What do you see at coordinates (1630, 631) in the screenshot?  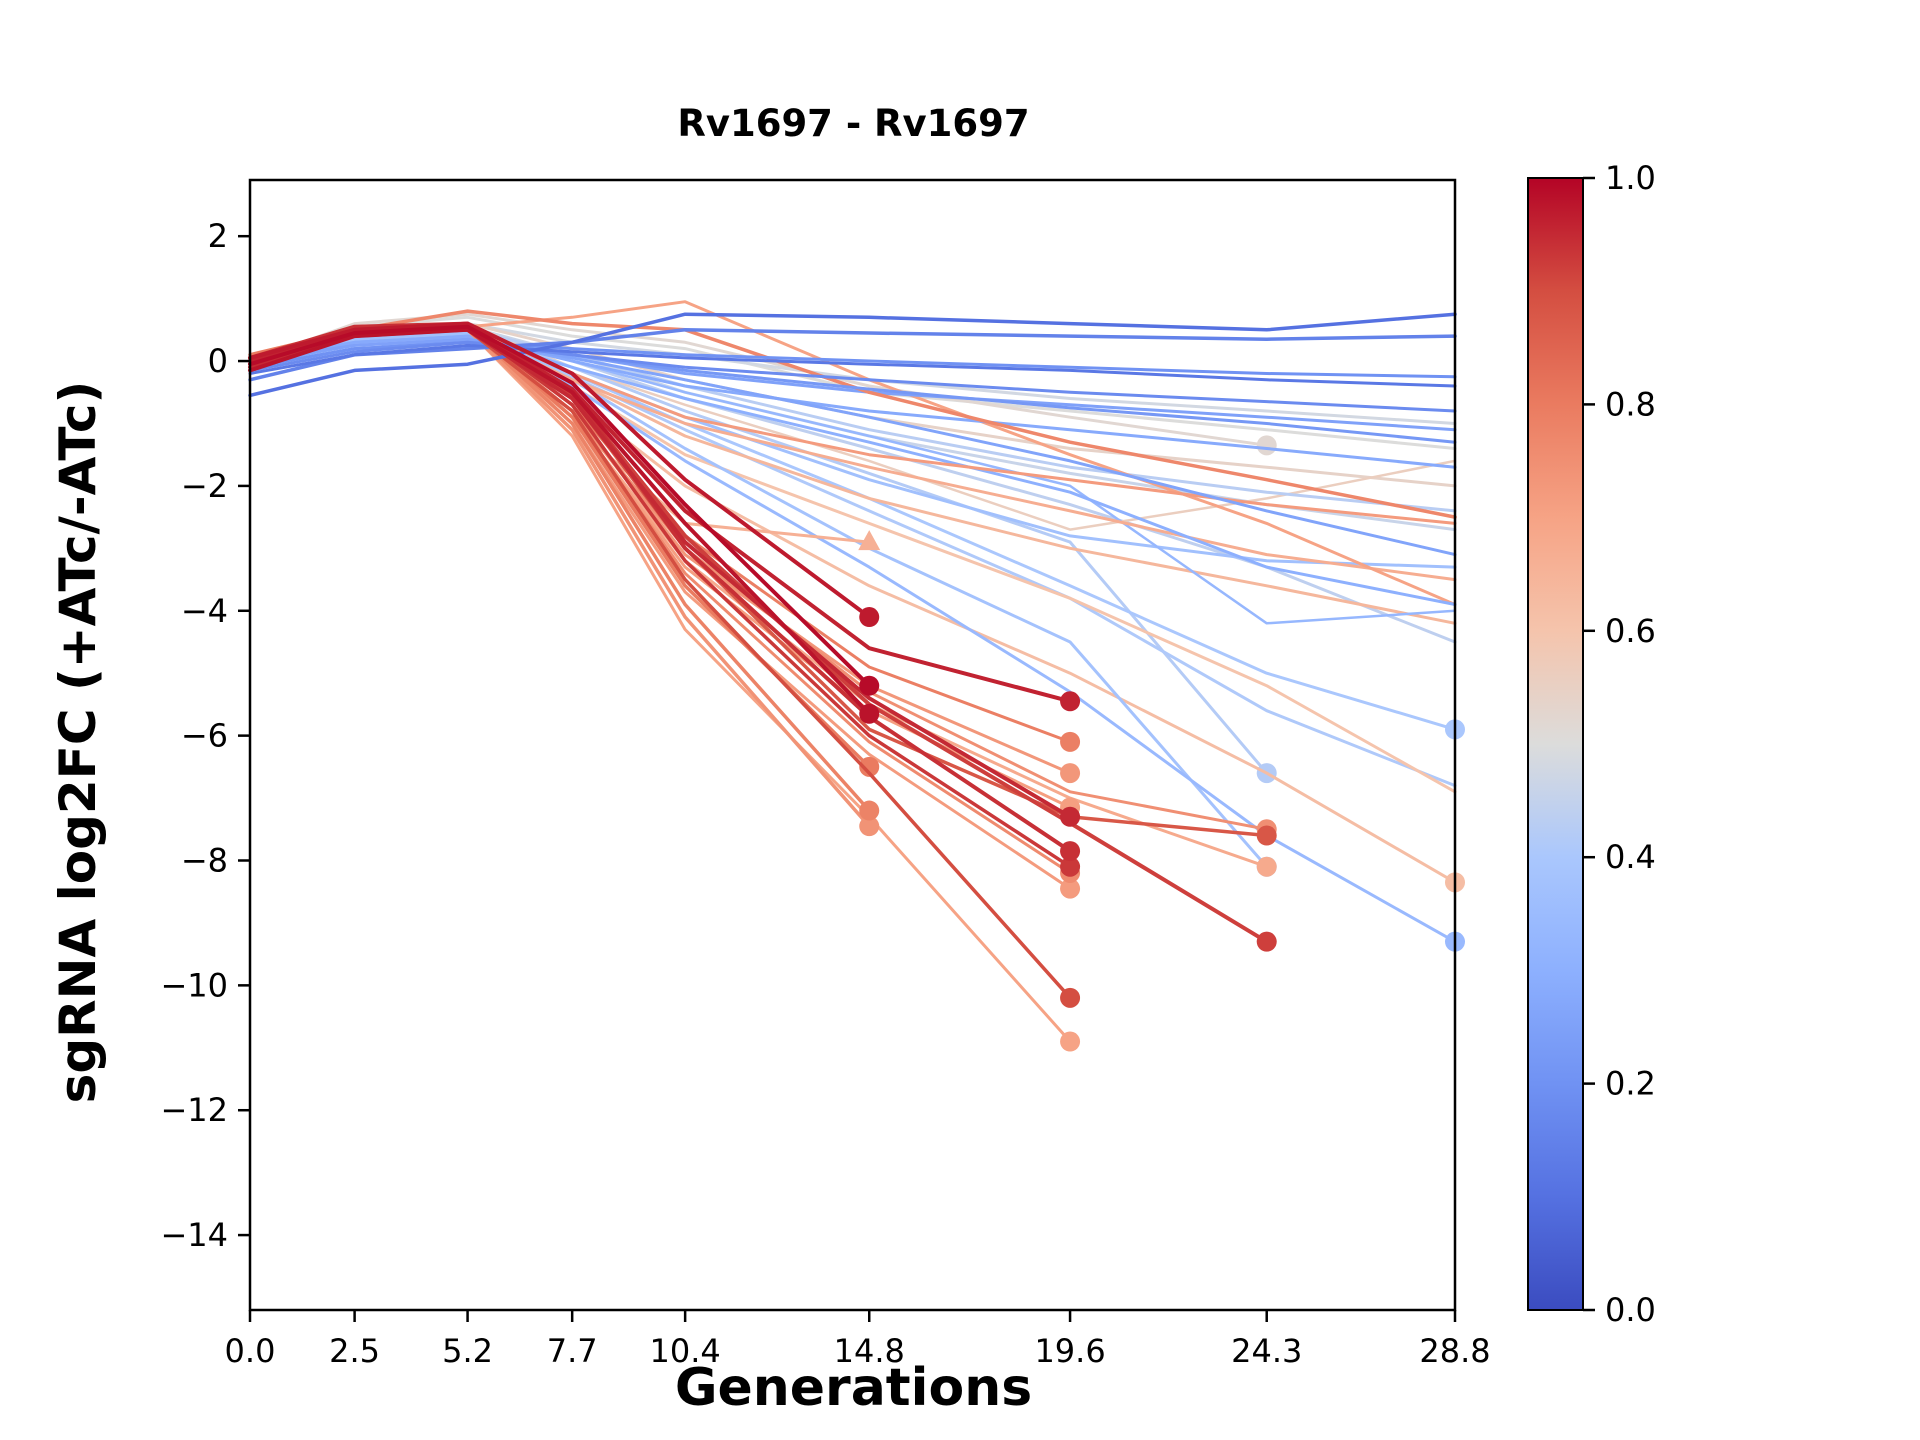 I see `colorbar-tick-label: 0.6` at bounding box center [1630, 631].